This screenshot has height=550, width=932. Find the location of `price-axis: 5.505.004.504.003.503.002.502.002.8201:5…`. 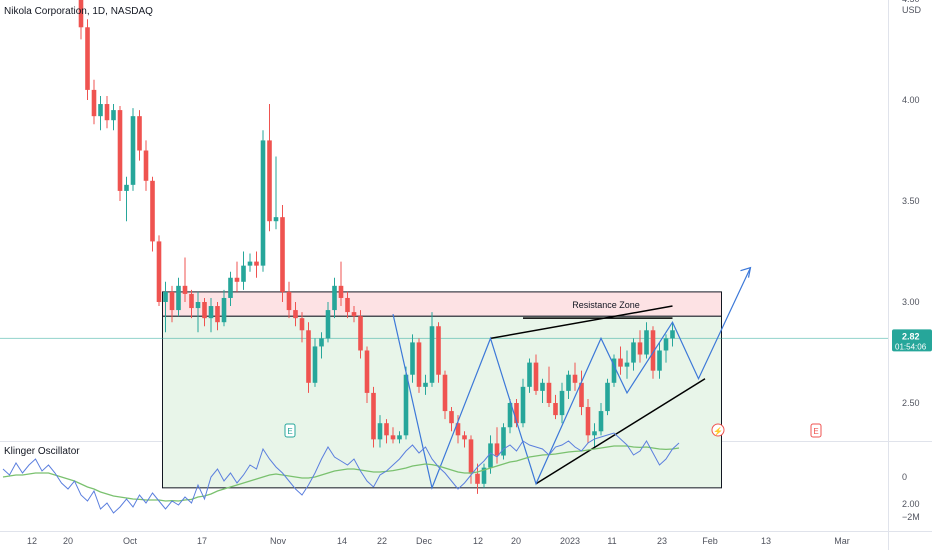

price-axis: 5.505.004.504.003.503.002.502.002.8201:5… is located at coordinates (912, 254).